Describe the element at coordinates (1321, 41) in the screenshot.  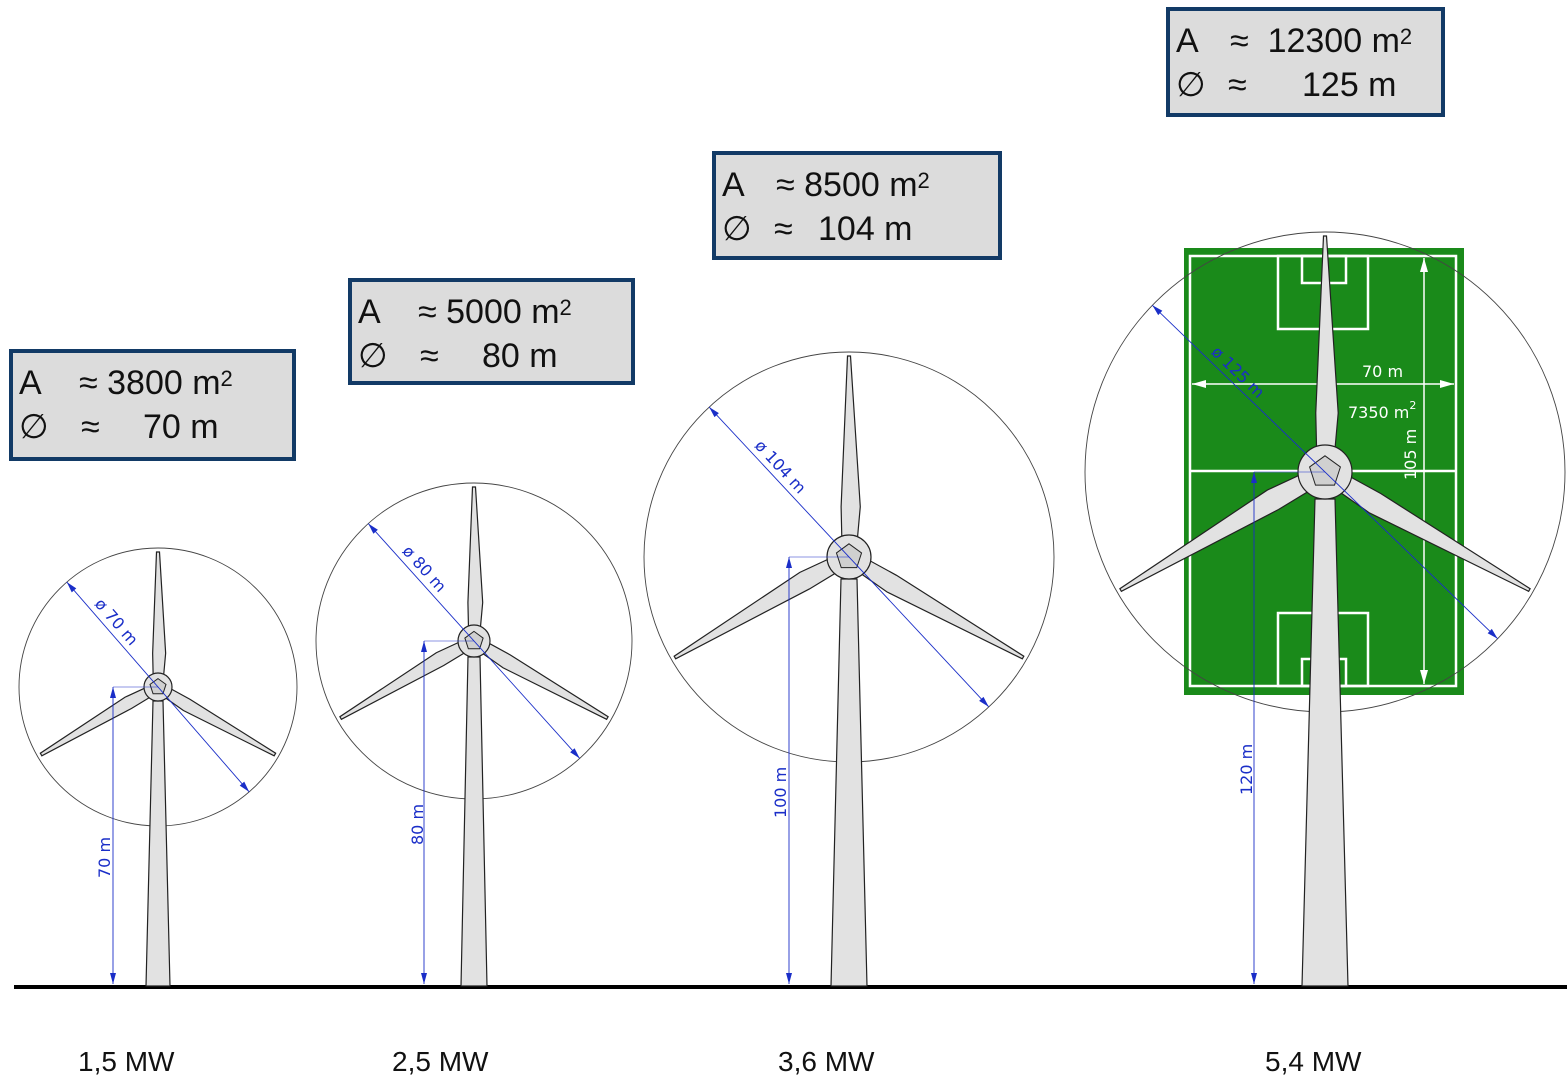
I see `area-value: ≈ 12300 m2` at that location.